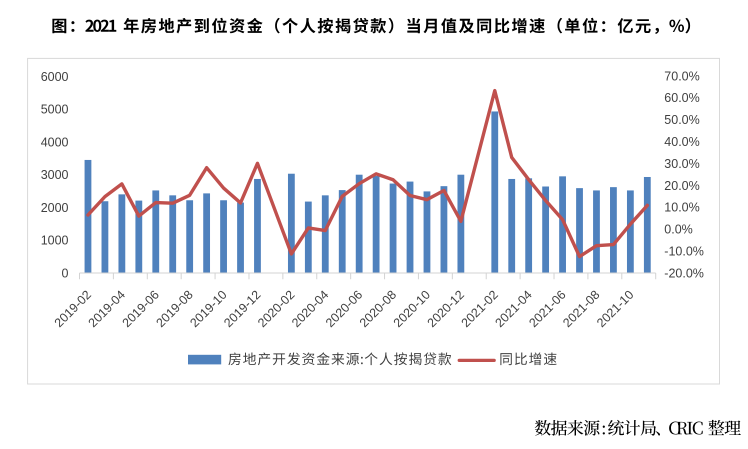 Image resolution: width=748 pixels, height=449 pixels. Describe the element at coordinates (681, 120) in the screenshot. I see `svg-text: 50.0%` at that location.